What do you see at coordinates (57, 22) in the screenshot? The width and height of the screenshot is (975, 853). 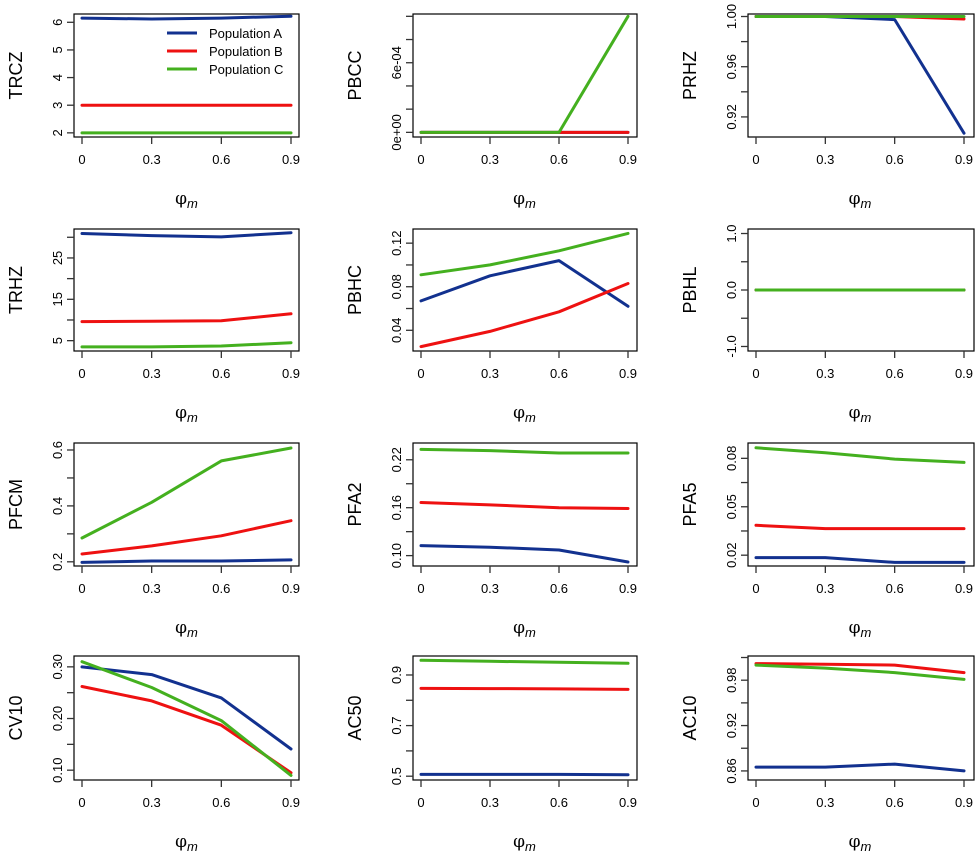 I see `y-tick-label: 6` at bounding box center [57, 22].